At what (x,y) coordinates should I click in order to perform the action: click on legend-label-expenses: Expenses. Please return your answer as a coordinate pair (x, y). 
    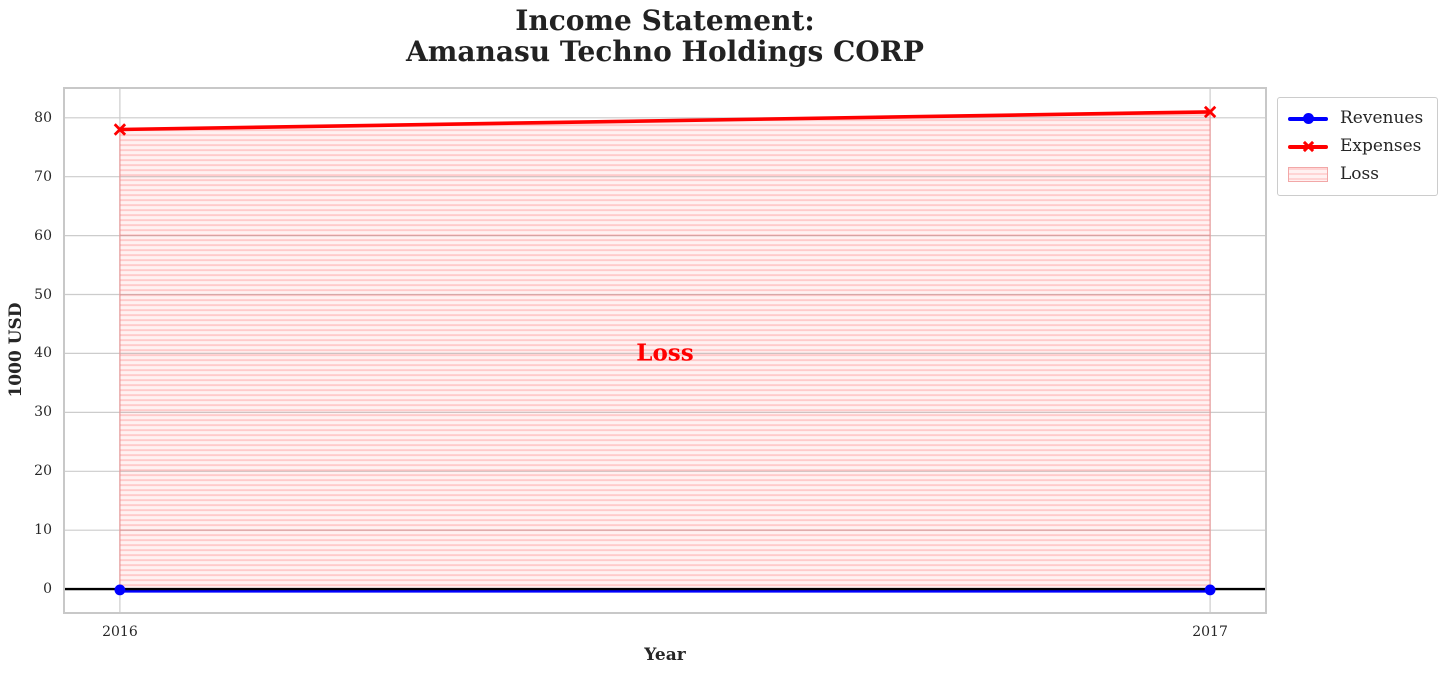
    Looking at the image, I should click on (1381, 146).